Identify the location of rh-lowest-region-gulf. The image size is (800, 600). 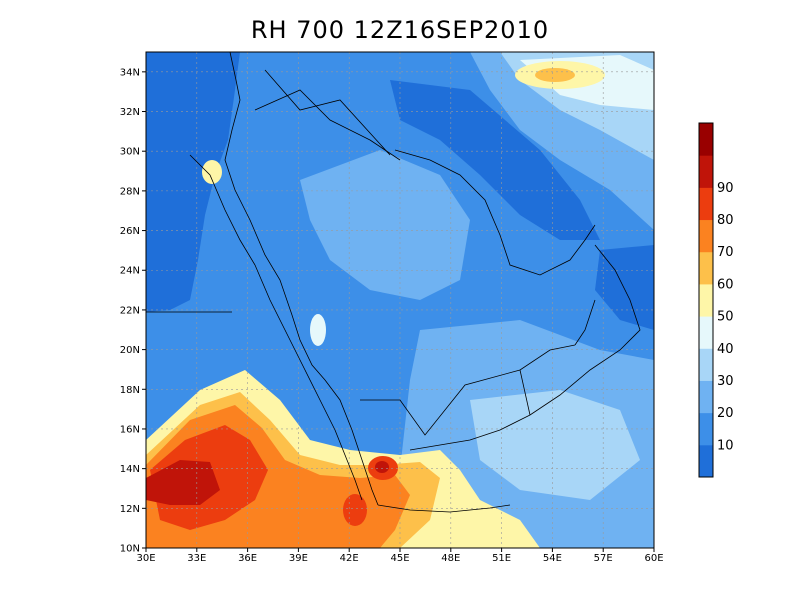
(495, 160).